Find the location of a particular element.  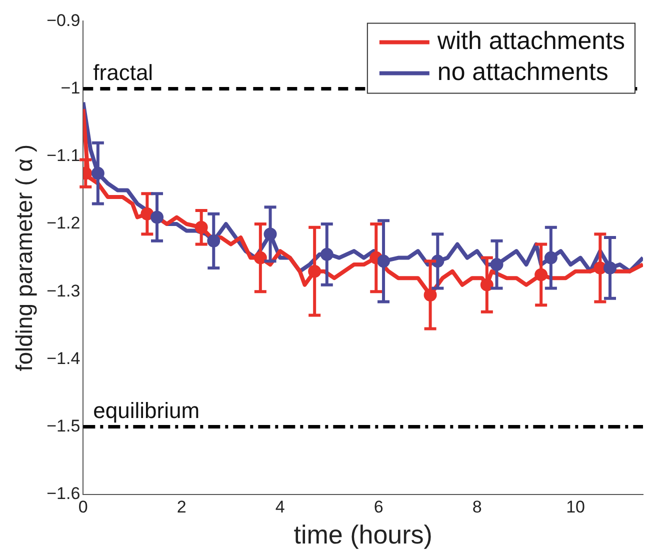

y-tick-label: −0.9 is located at coordinates (63, 20).